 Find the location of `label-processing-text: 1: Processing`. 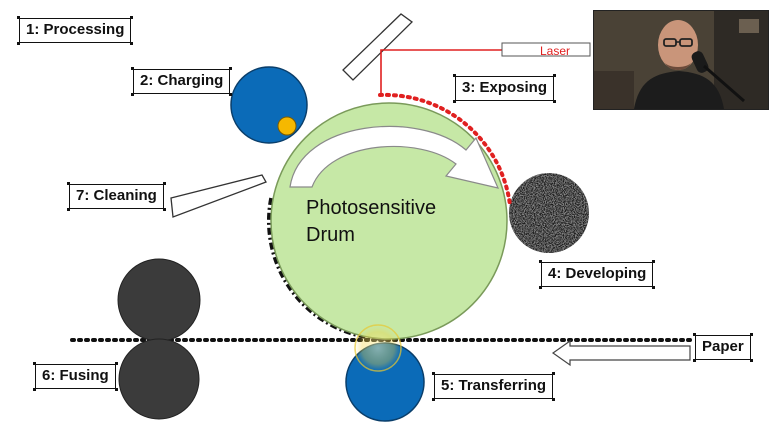

label-processing-text: 1: Processing is located at coordinates (75, 29).